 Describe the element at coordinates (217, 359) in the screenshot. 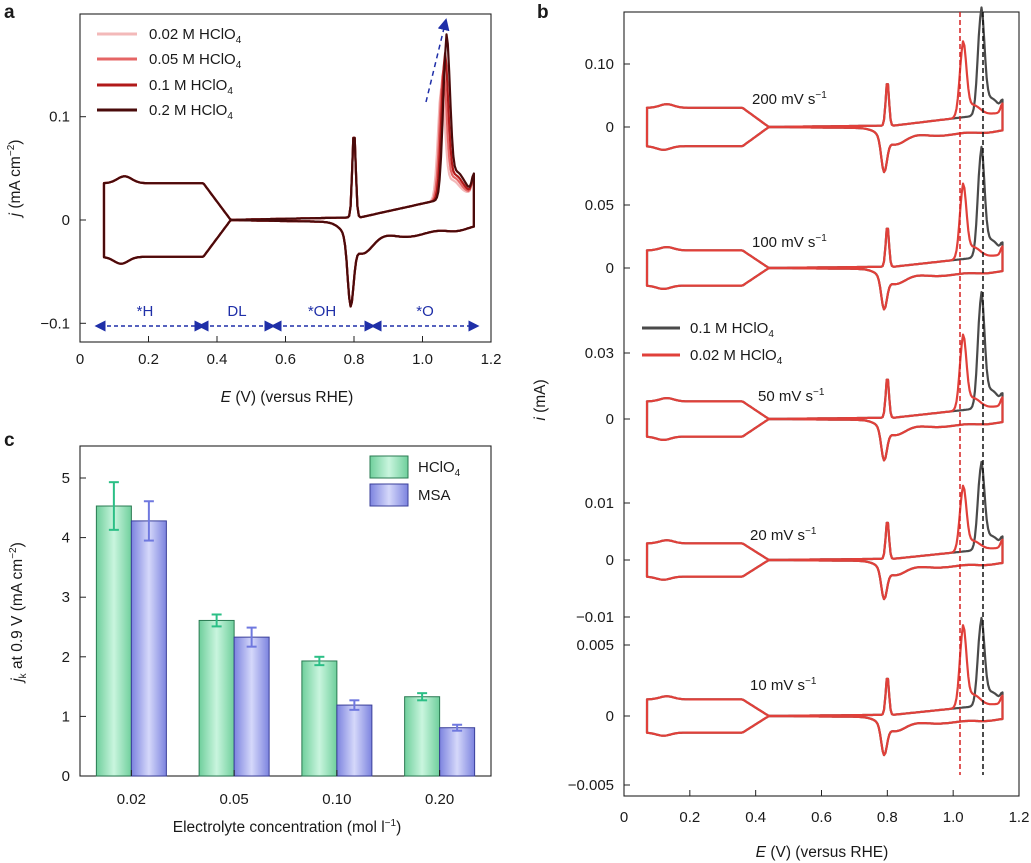

I see `panel-a-x-tick-label: 0.4` at that location.